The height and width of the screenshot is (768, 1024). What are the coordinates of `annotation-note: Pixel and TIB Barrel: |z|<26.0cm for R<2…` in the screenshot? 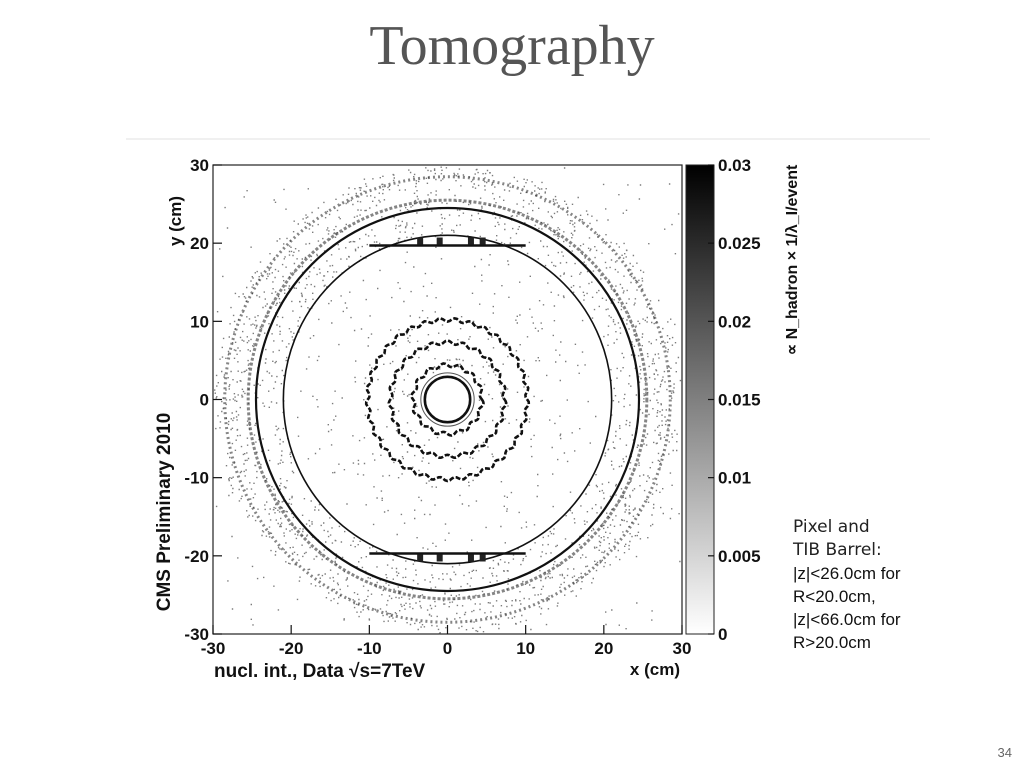 It's located at (893, 585).